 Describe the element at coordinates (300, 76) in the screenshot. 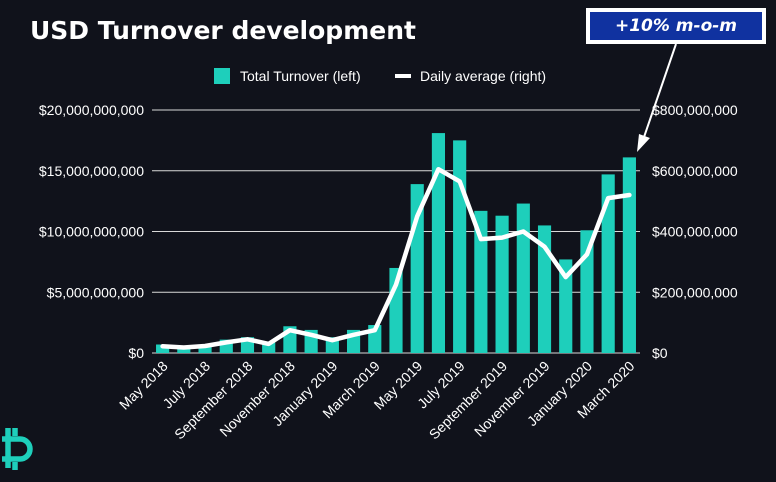

I see `legend-bar-label: Total Turnover (left)` at that location.